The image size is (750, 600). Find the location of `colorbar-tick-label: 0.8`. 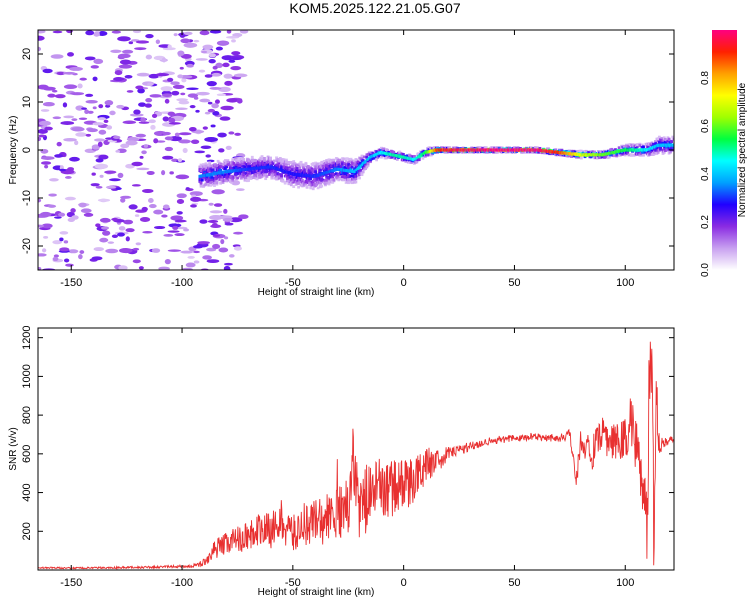

colorbar-tick-label: 0.8 is located at coordinates (705, 78).